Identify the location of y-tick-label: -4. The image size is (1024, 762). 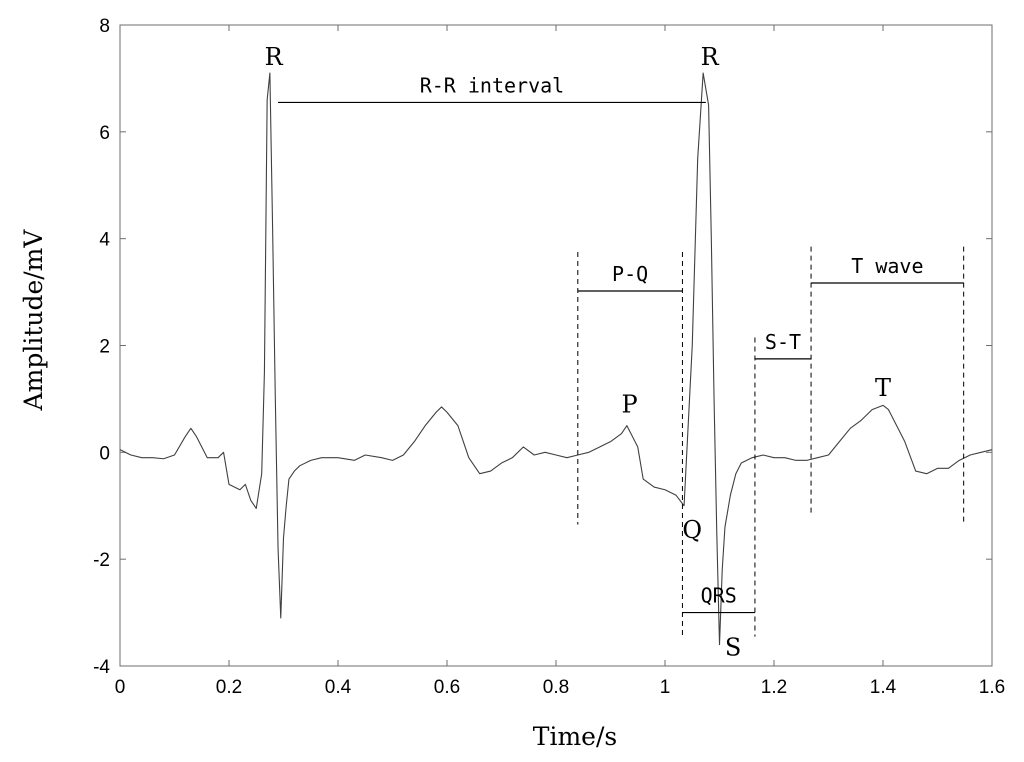
(101, 667).